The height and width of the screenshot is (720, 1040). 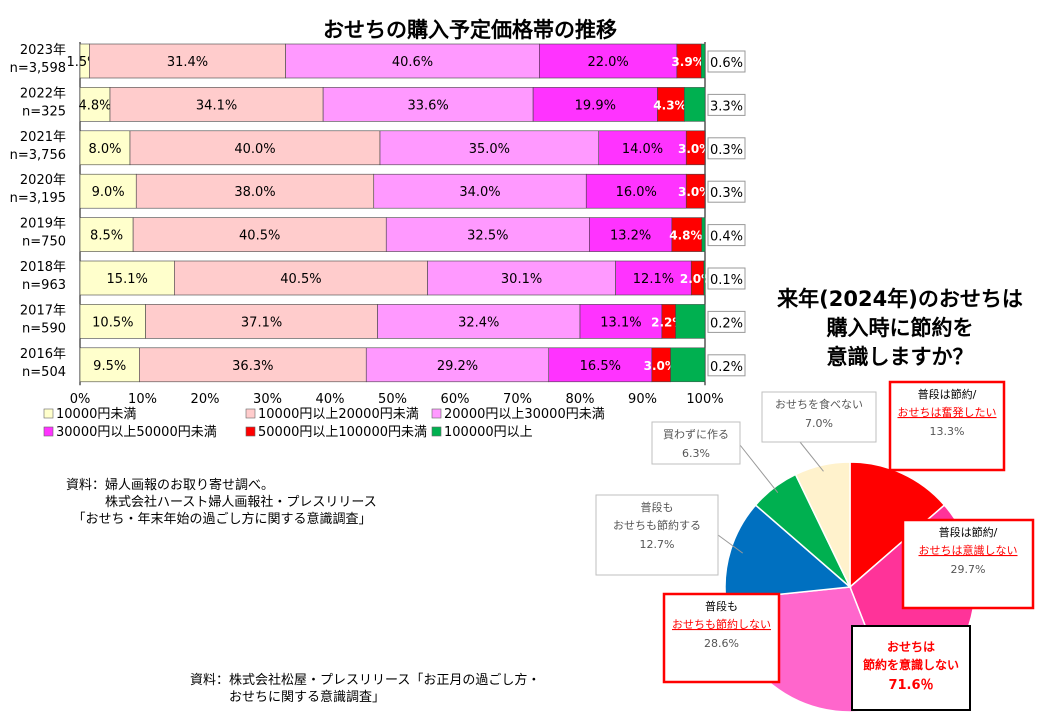 What do you see at coordinates (947, 412) in the screenshot?
I see `pie-label-main: おせちは奮発したい` at bounding box center [947, 412].